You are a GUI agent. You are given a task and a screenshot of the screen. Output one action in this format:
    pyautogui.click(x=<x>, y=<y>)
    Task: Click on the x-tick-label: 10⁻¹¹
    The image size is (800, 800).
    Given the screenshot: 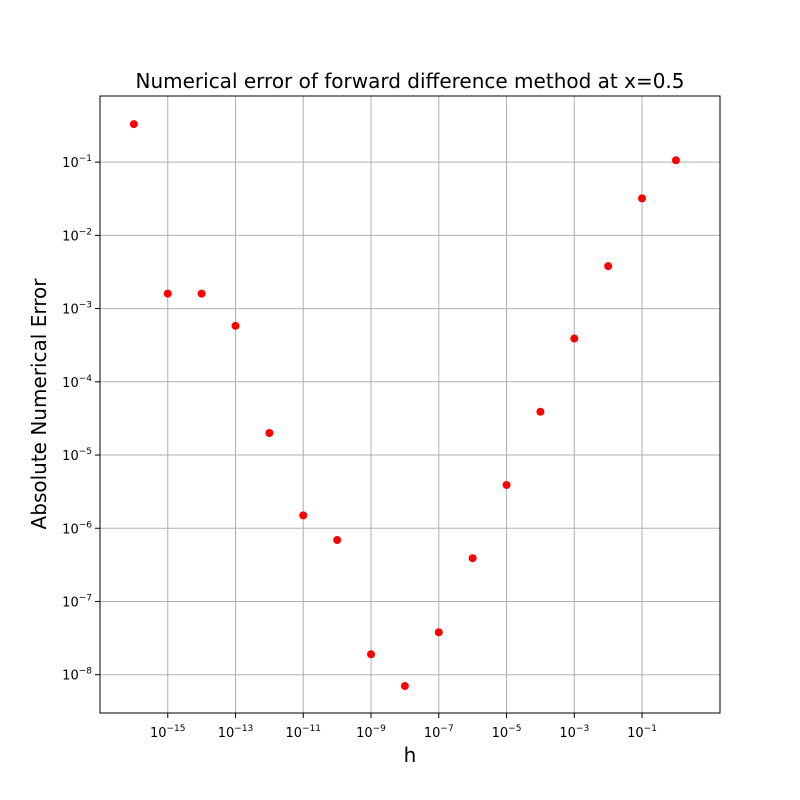 What is the action you would take?
    pyautogui.click(x=303, y=732)
    